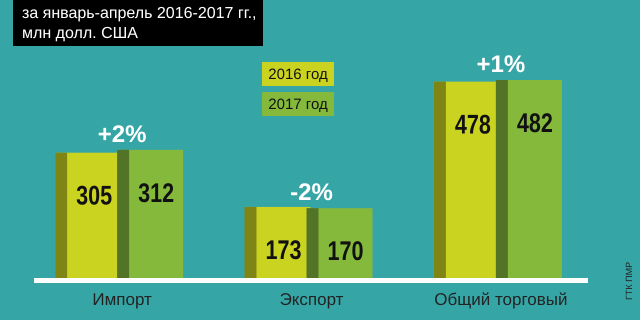  Describe the element at coordinates (534, 123) in the screenshot. I see `data-label: 482` at that location.